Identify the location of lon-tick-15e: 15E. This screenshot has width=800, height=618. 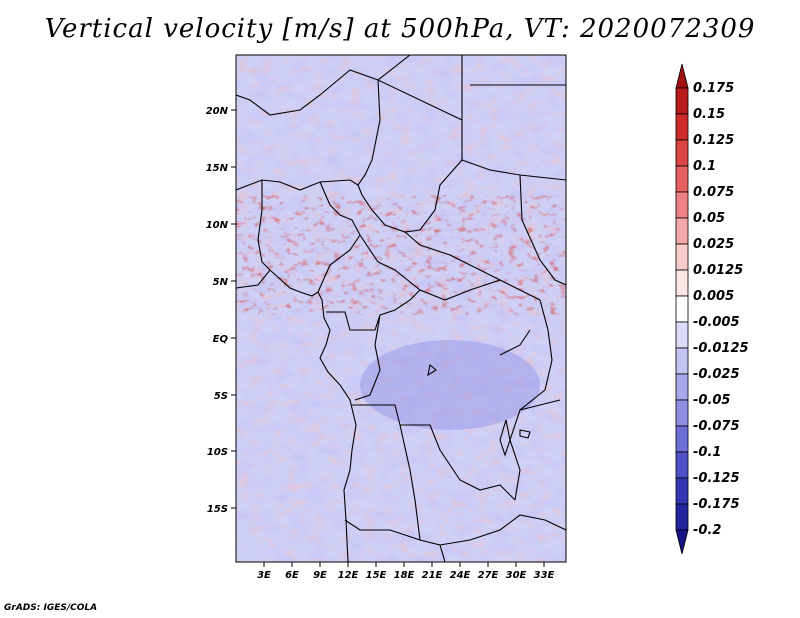
(376, 571).